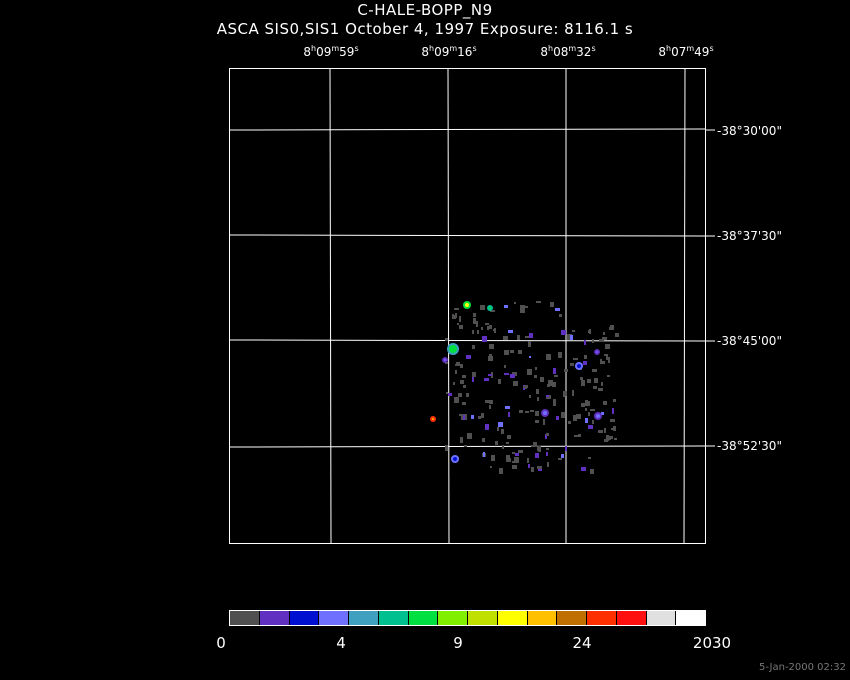 Image resolution: width=850 pixels, height=680 pixels. Describe the element at coordinates (749, 236) in the screenshot. I see `dec-tick-label-2: -38°37'30"` at that location.